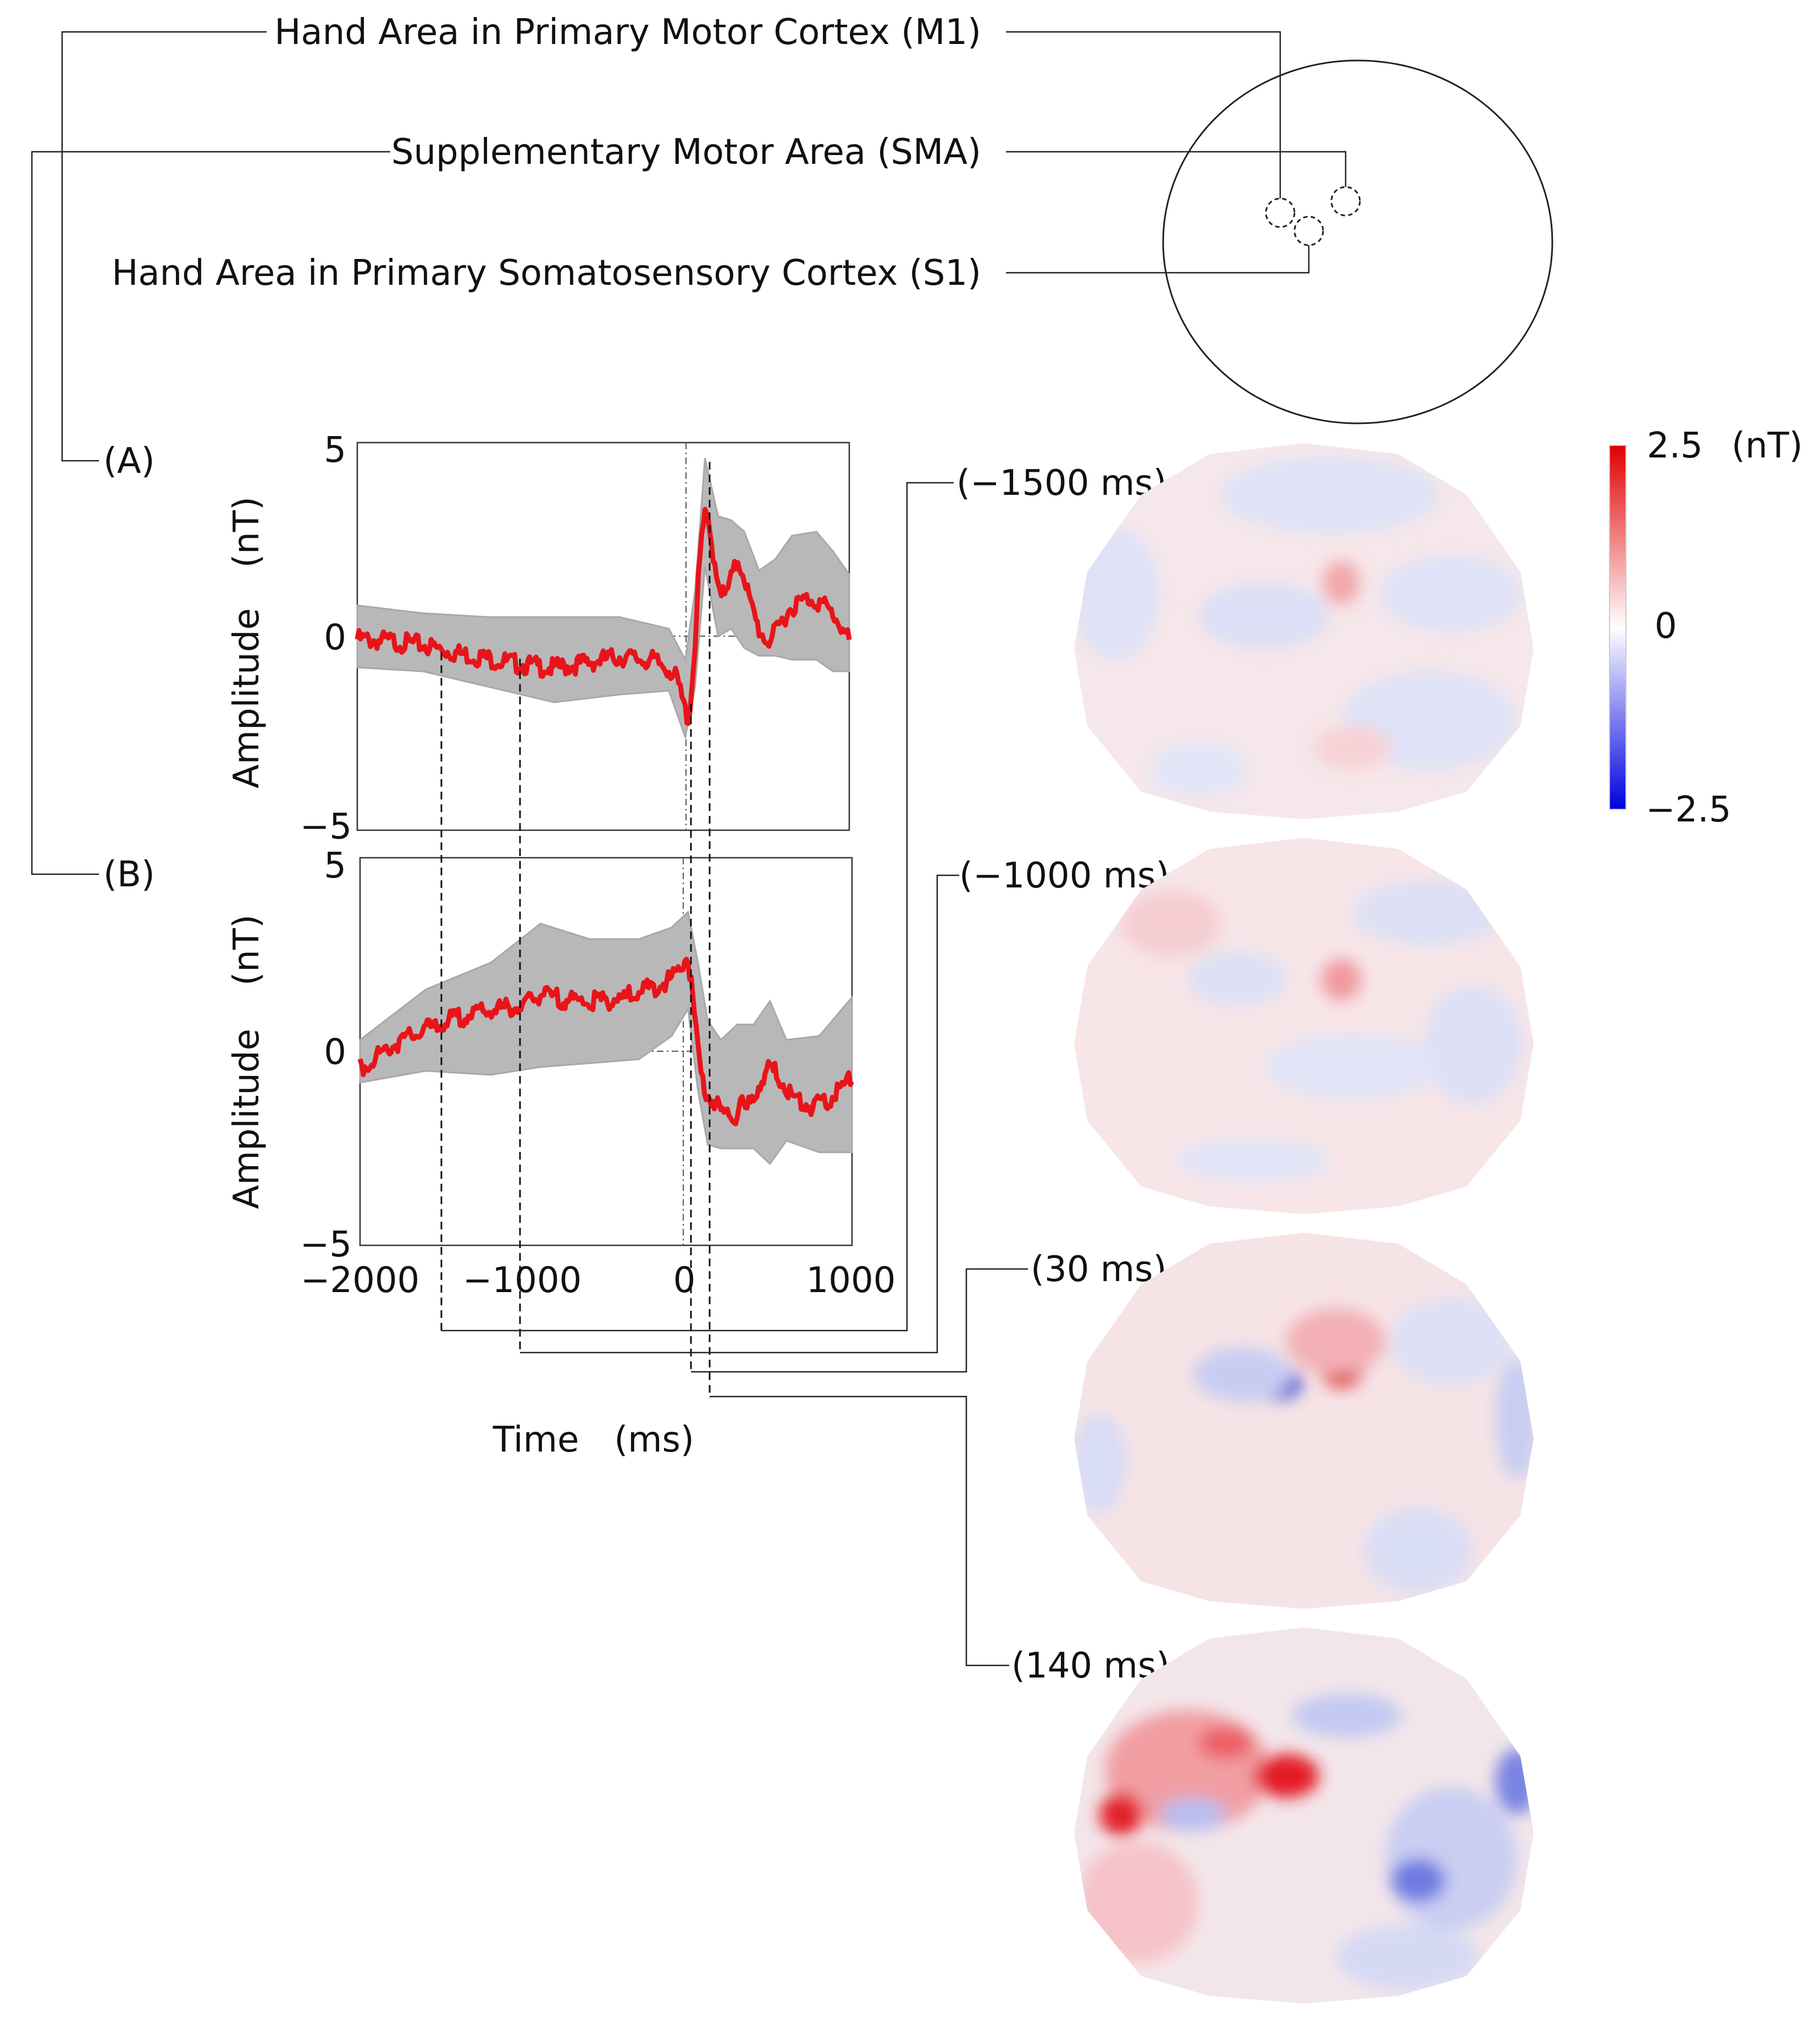 This screenshot has height=2036, width=1820. I want to click on marker-minus1500-connector, so click(697, 907).